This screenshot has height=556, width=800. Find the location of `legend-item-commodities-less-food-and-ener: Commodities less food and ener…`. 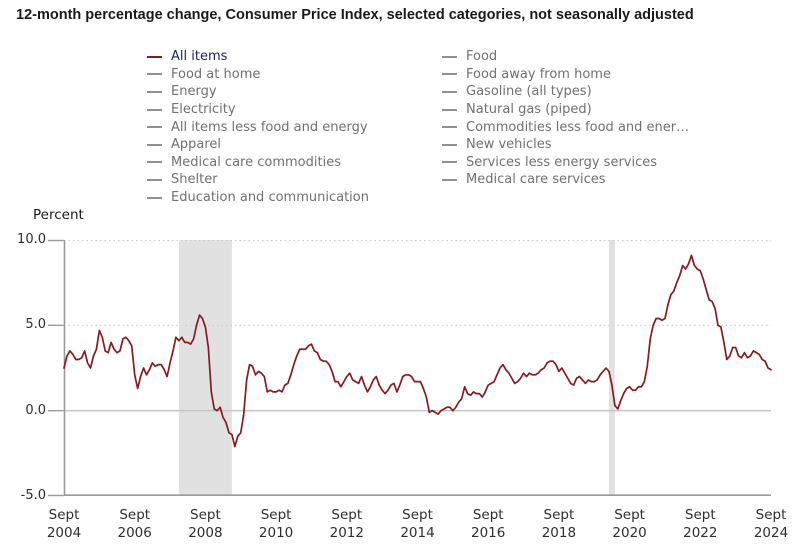

legend-item-commodities-less-food-and-ener: Commodities less food and ener… is located at coordinates (565, 127).